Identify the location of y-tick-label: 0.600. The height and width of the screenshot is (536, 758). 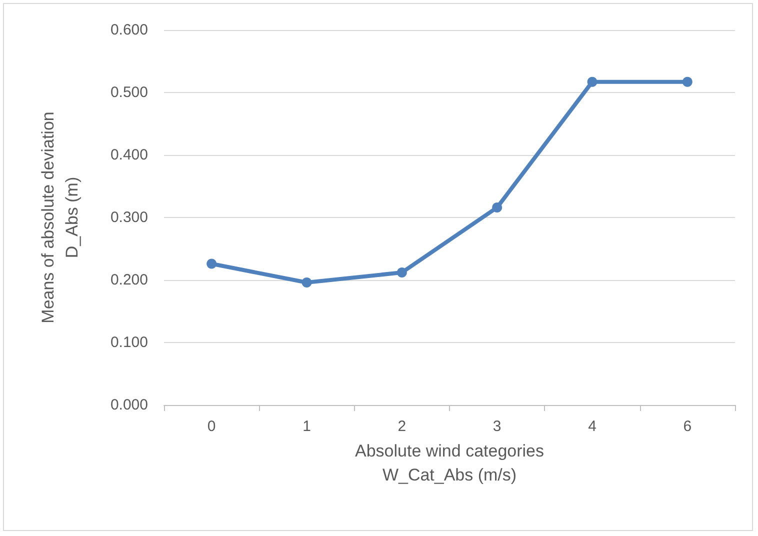
(129, 30).